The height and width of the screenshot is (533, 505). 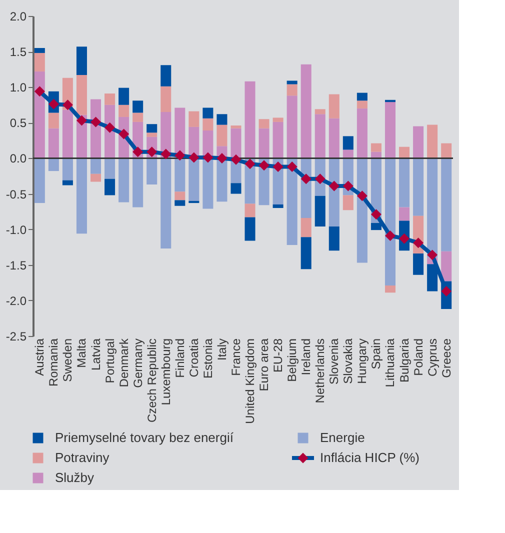 What do you see at coordinates (342, 437) in the screenshot?
I see `legend-label: Energie` at bounding box center [342, 437].